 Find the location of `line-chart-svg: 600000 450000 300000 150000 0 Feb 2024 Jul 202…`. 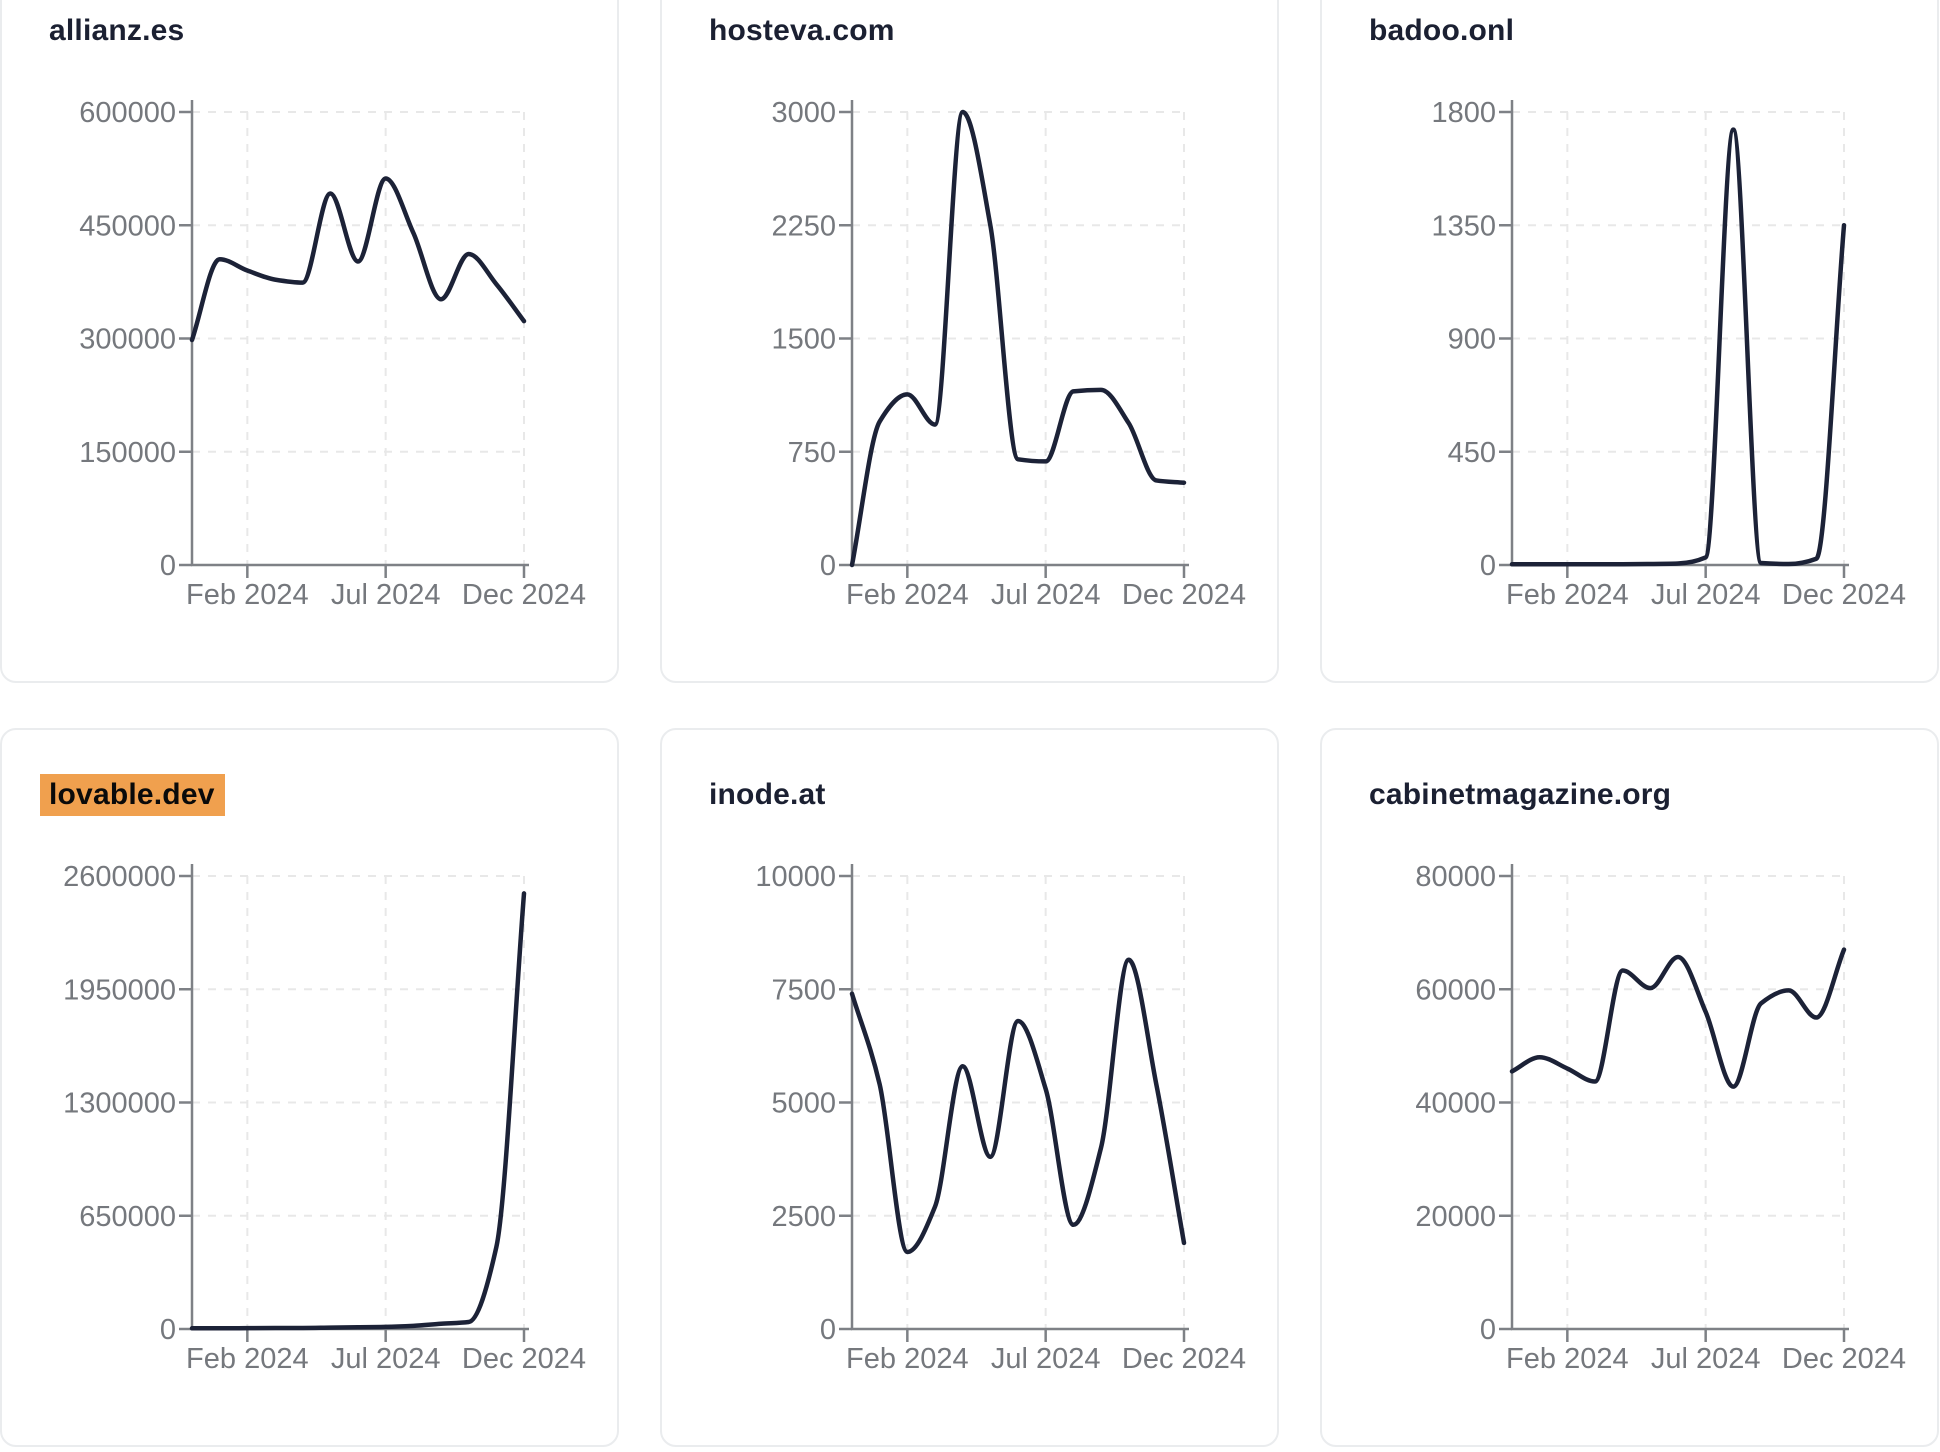

line-chart-svg: 600000 450000 300000 150000 0 Feb 2024 Jul 202… is located at coordinates (332, 354).